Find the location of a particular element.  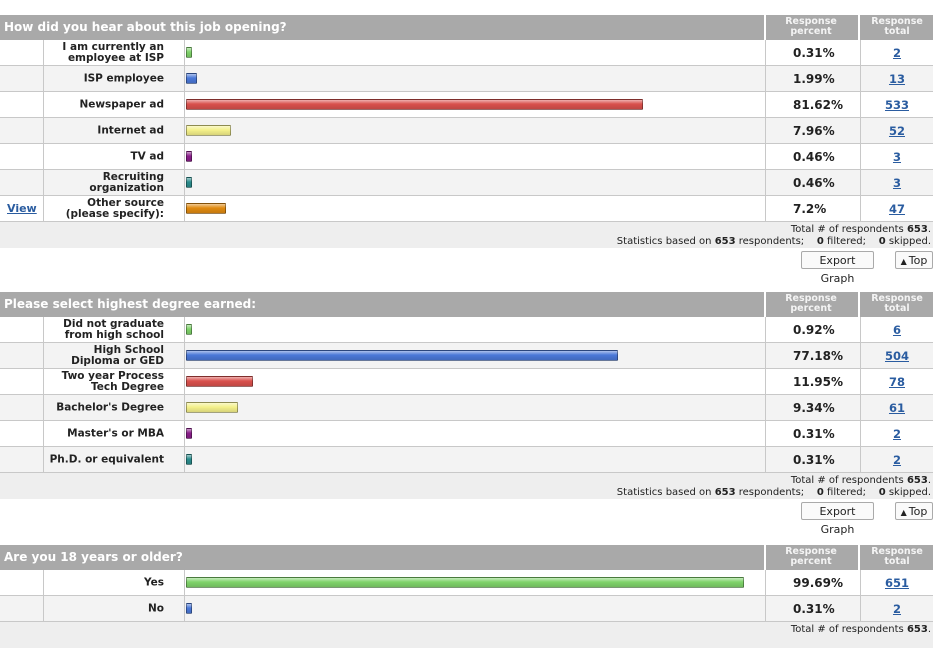

answer-row: Internet ad 7.96% 52 is located at coordinates (466, 131).